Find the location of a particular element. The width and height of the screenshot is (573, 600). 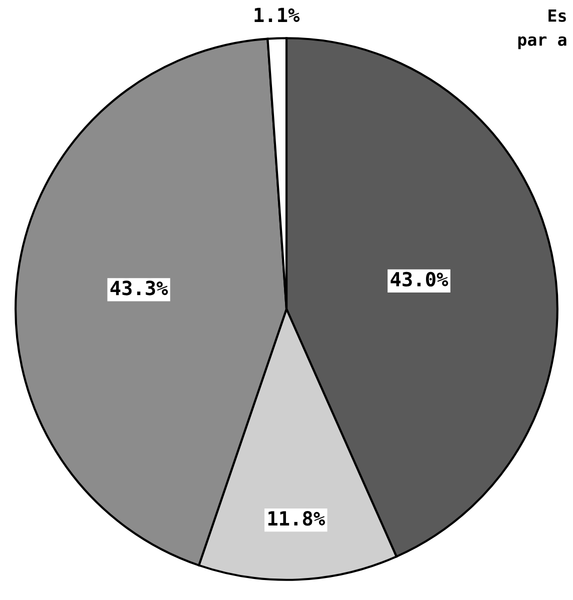

data-label: 43.0% is located at coordinates (419, 279).